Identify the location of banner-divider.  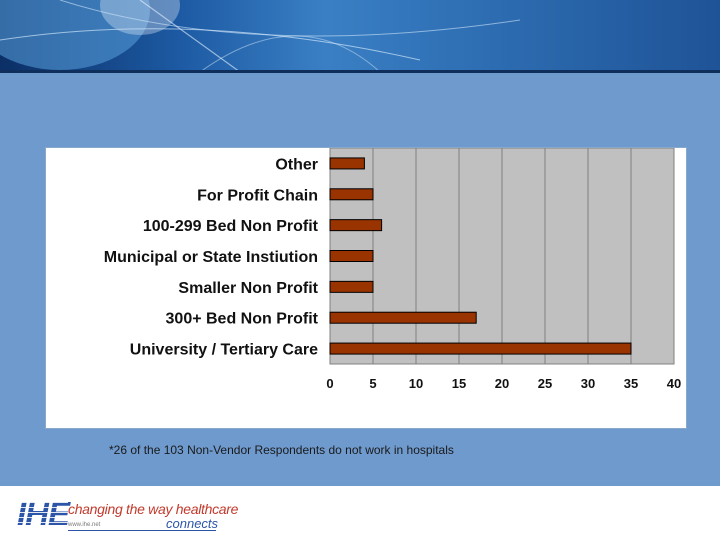
(360, 71).